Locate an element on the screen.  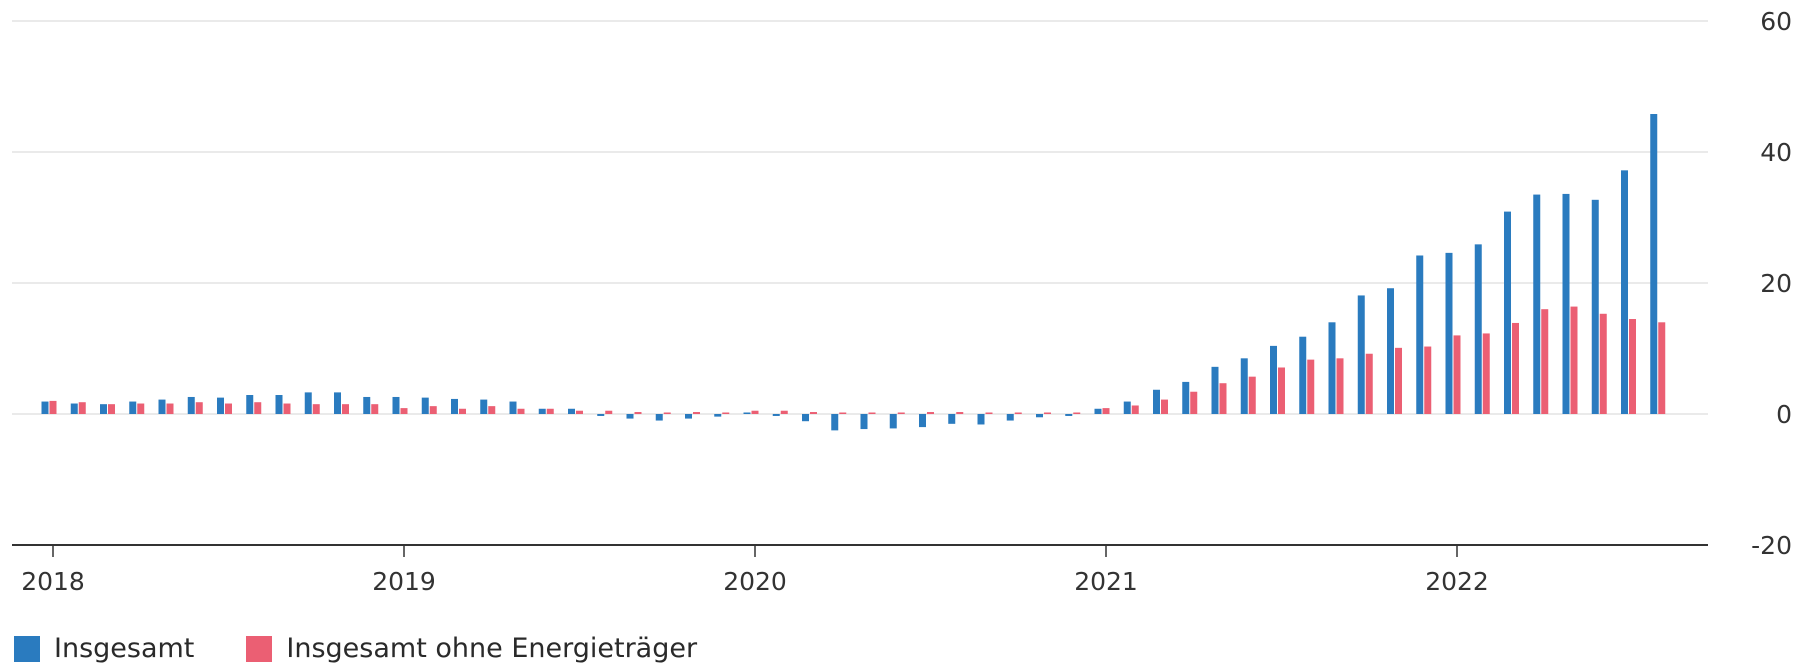
legend-item-insgesamt: Insgesamt is located at coordinates (104, 648).